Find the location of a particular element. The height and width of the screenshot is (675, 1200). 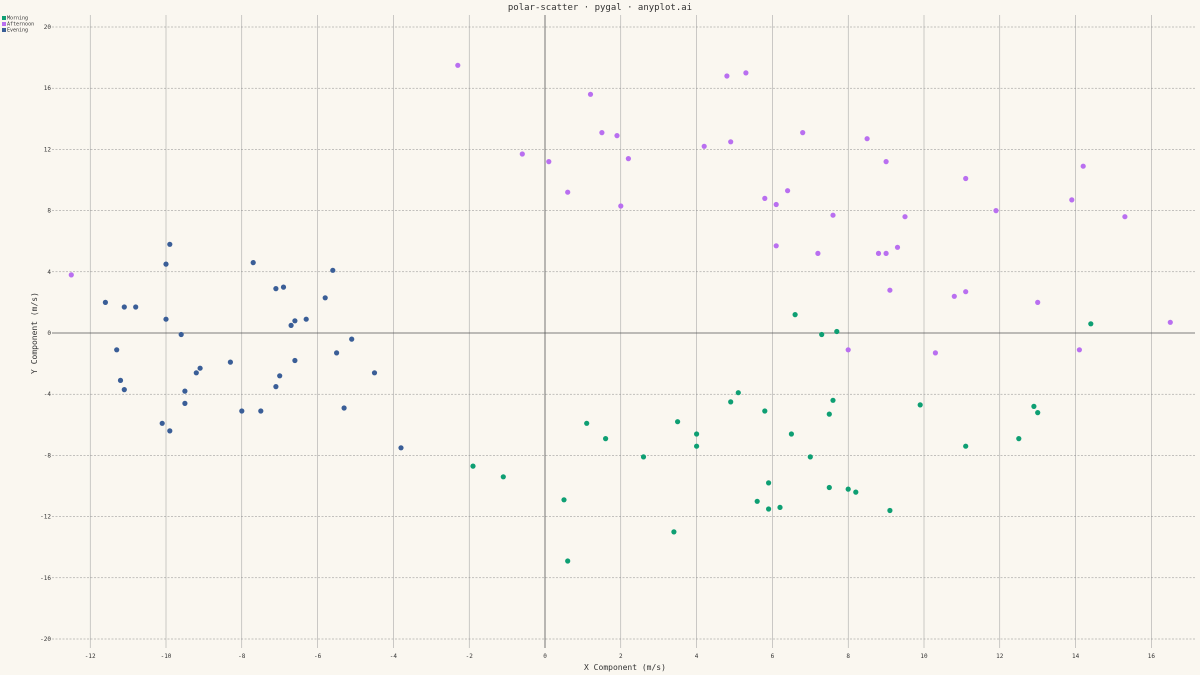

legend-label-afternoon: Afternoon is located at coordinates (20, 25).